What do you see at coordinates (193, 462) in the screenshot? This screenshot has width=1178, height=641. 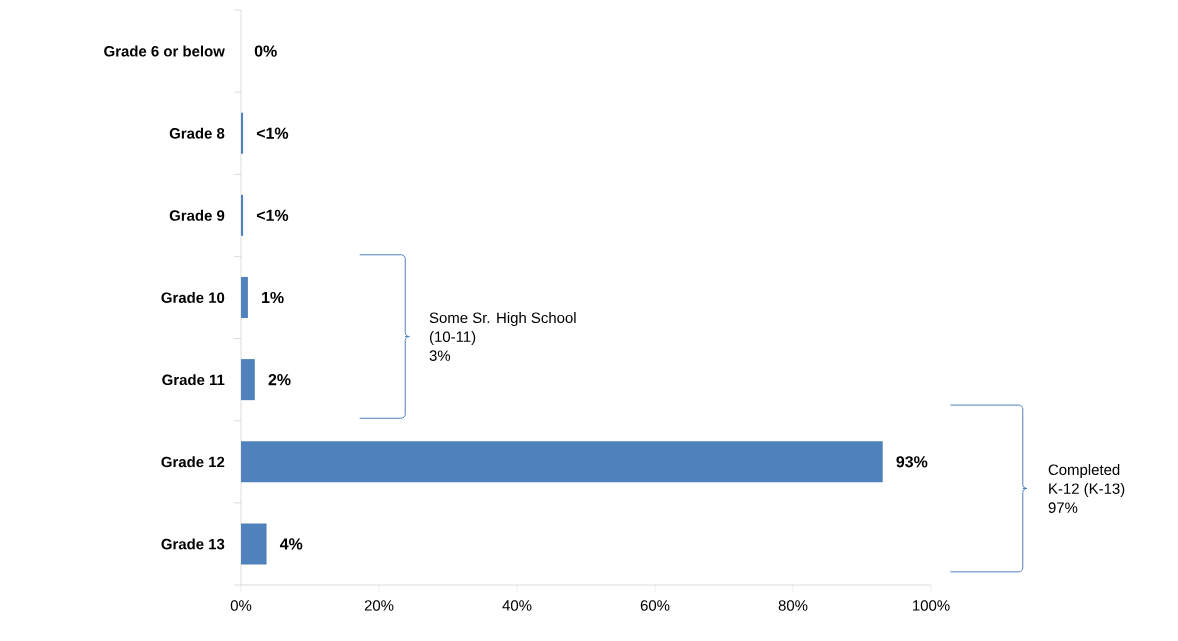 I see `y-tick-label: Grade 12` at bounding box center [193, 462].